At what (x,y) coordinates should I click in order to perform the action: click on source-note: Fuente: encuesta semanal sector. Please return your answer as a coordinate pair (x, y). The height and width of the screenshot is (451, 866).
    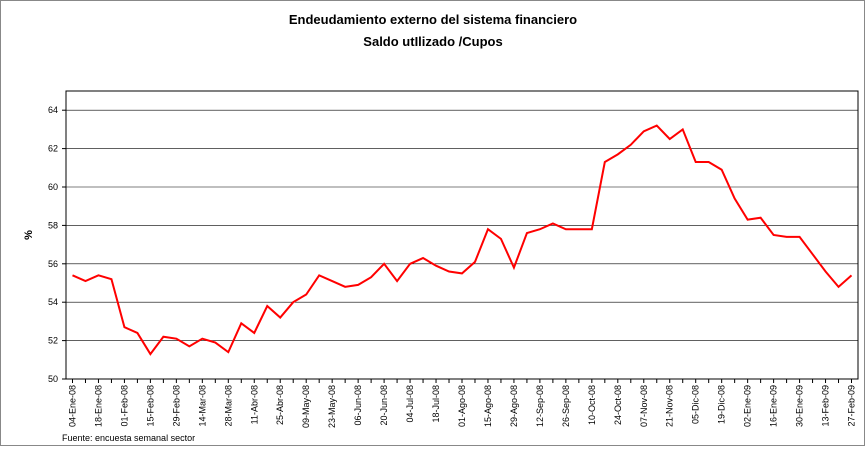
    Looking at the image, I should click on (128, 438).